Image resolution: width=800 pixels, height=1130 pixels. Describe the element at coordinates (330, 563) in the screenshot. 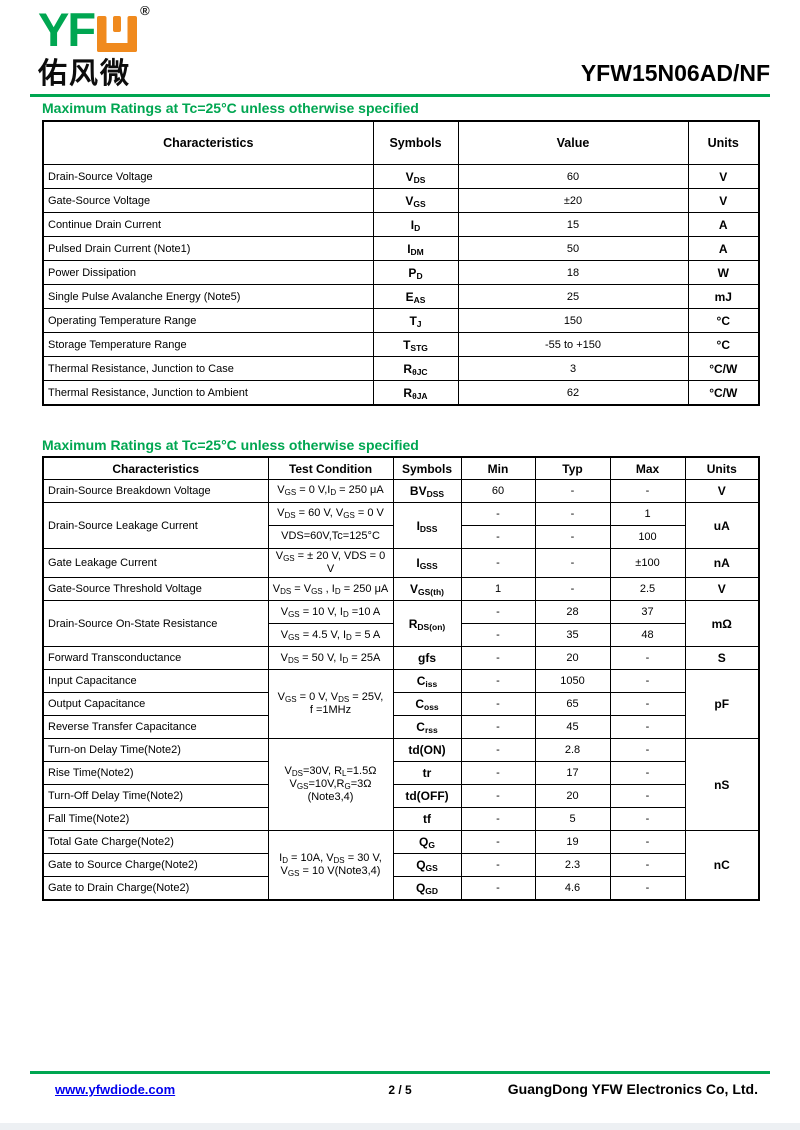

I see `cell-test-condition: VGS = ± 20 V, VDS = 0 V` at that location.